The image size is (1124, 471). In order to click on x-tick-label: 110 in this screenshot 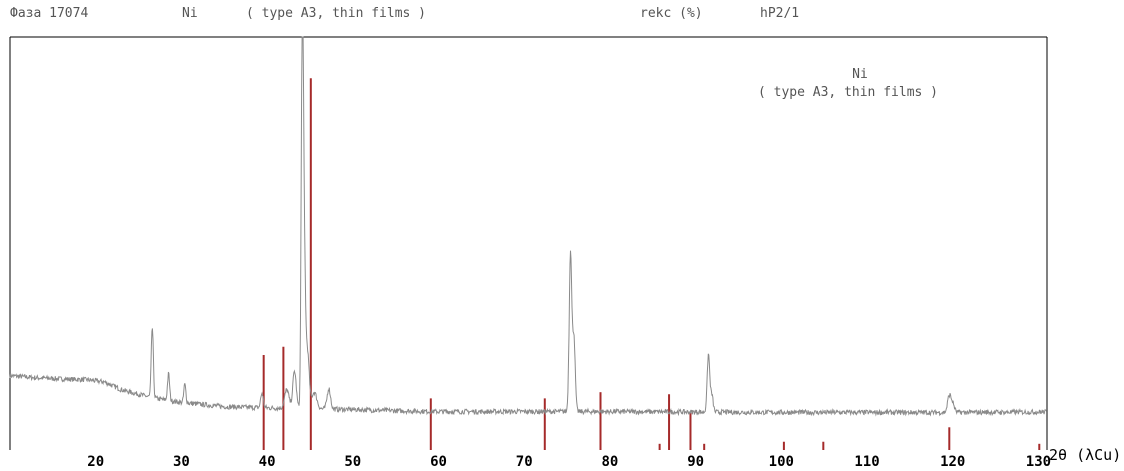, I will do `click(866, 462)`.